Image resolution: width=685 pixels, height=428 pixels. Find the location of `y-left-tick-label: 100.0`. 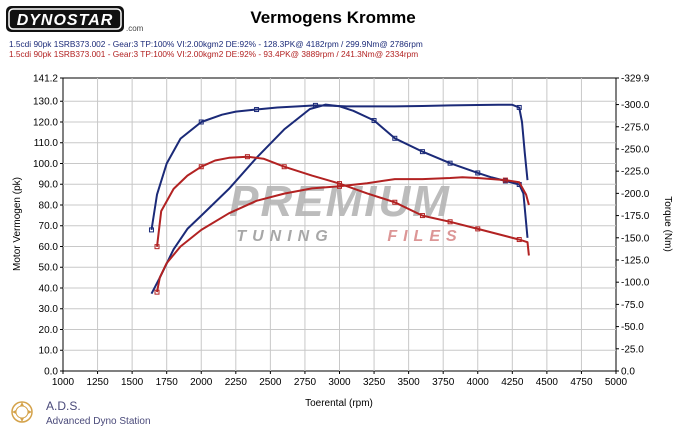

y-left-tick-label: 100.0 is located at coordinates (45, 164).